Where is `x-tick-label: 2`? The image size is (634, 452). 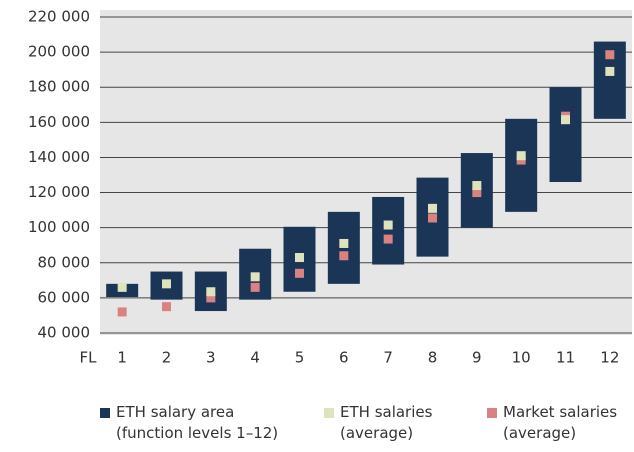
x-tick-label: 2 is located at coordinates (167, 358).